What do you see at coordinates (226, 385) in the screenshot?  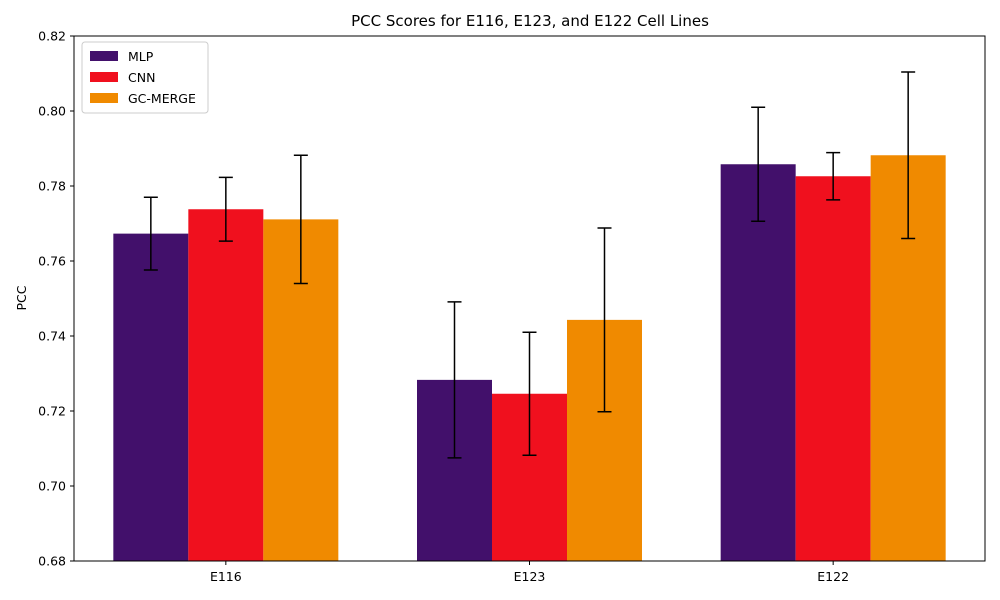 I see `bar-cnn-e116` at bounding box center [226, 385].